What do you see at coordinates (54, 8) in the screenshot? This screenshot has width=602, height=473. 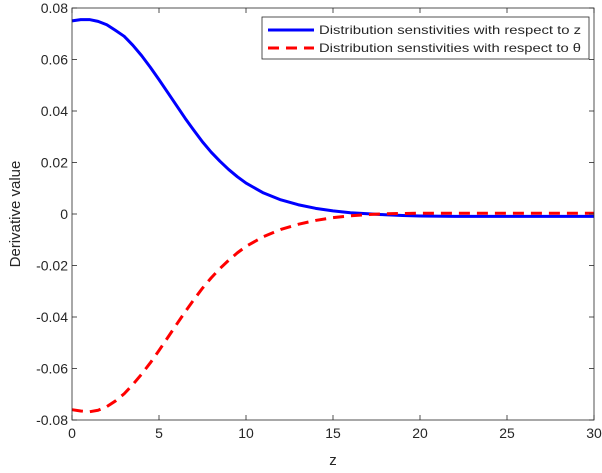 I see `y-tick-label: 0.08` at bounding box center [54, 8].